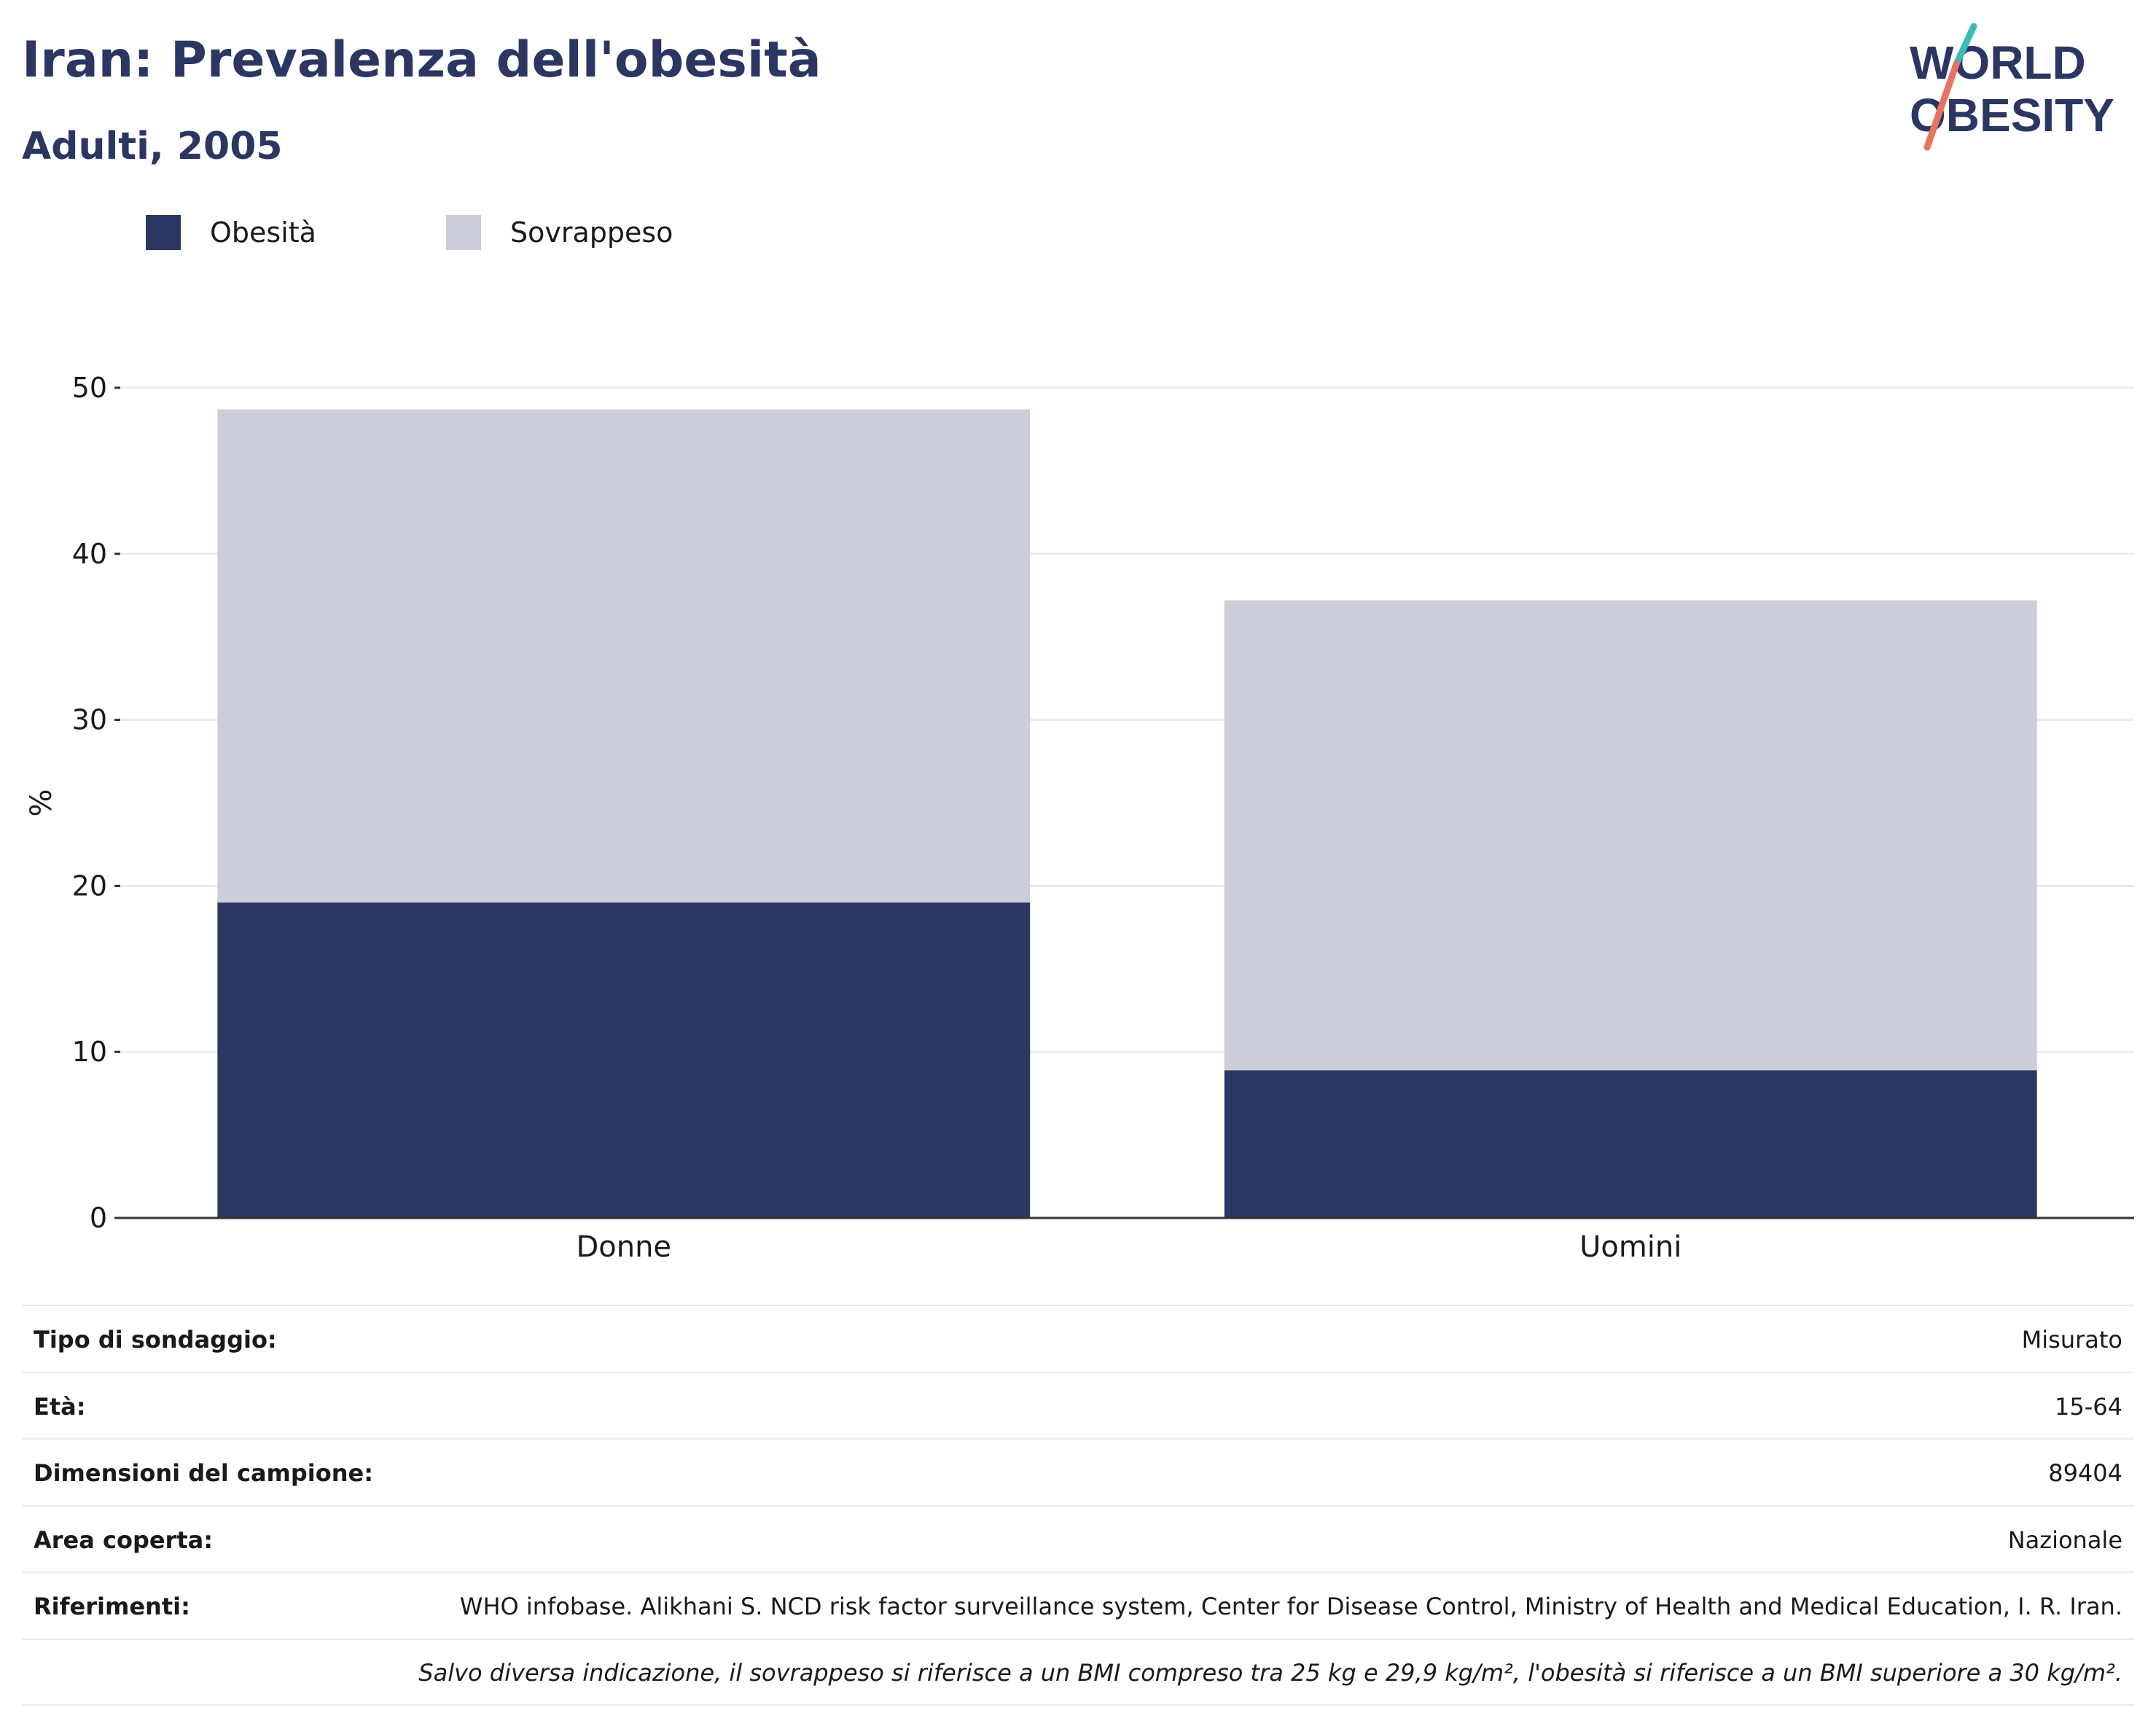  Describe the element at coordinates (90, 720) in the screenshot. I see `y-tick-label: 30` at that location.